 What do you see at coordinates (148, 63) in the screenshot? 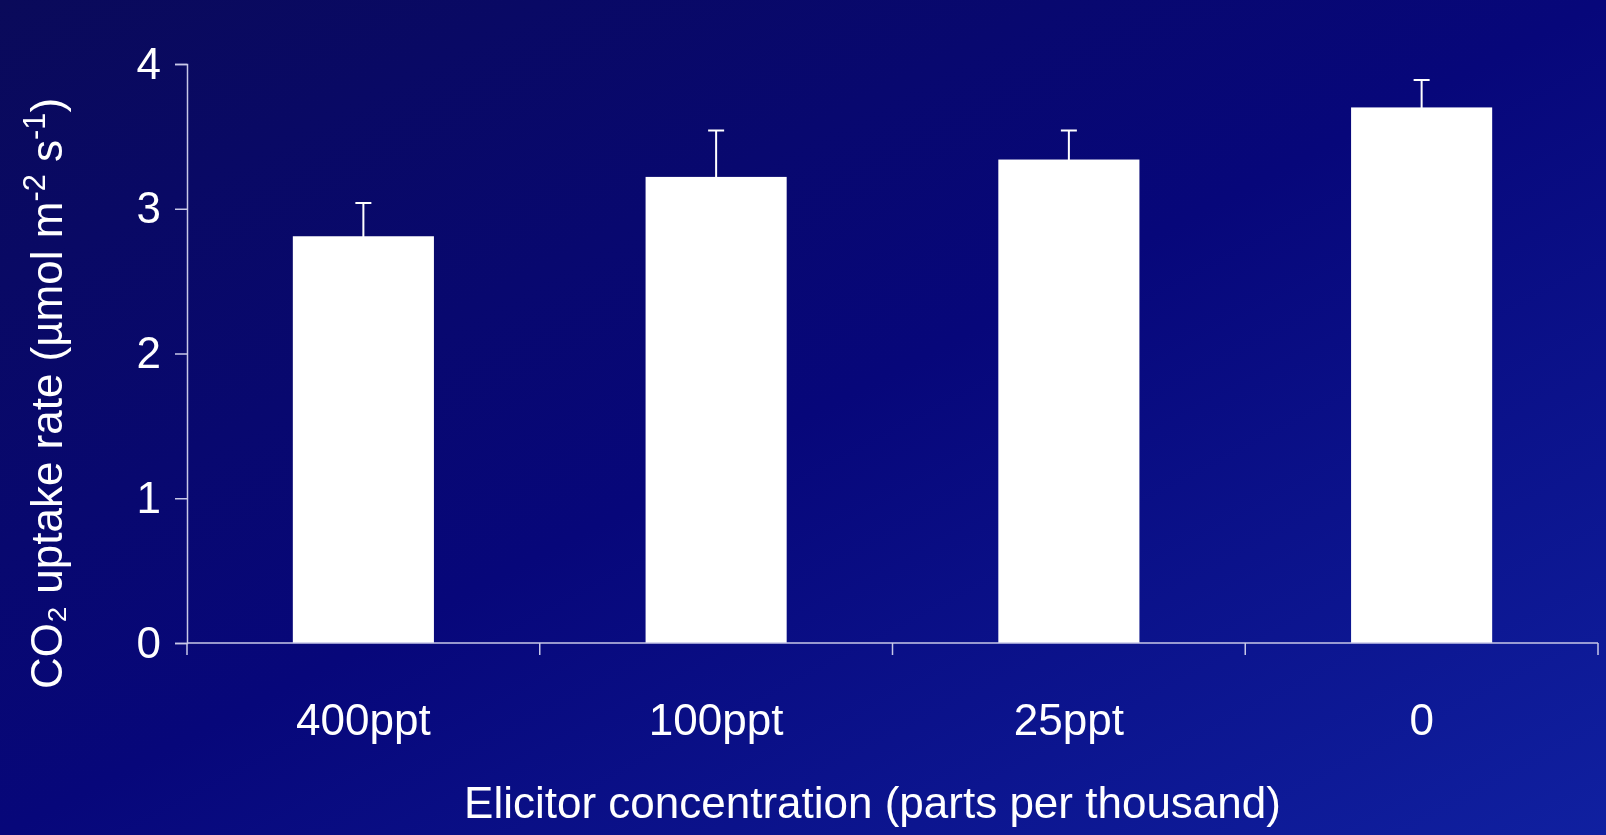
I see `y-tick-label: 4` at bounding box center [148, 63].